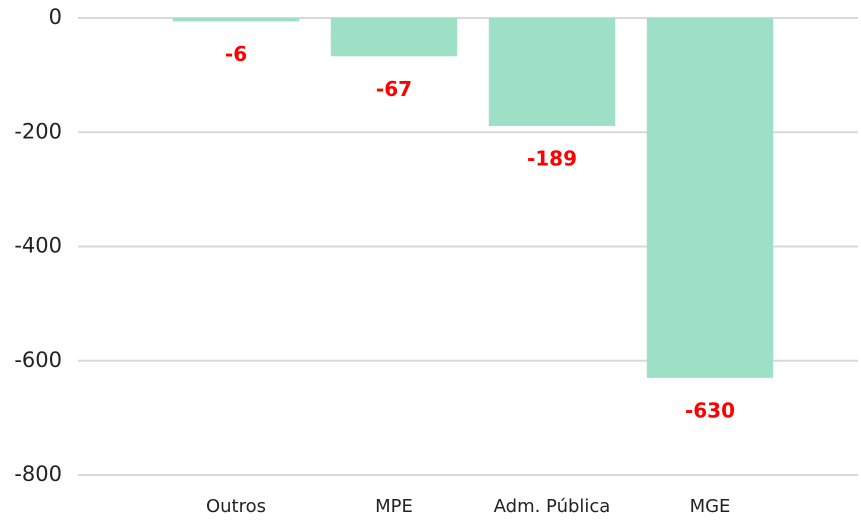  Describe the element at coordinates (552, 158) in the screenshot. I see `value-label: -189` at that location.